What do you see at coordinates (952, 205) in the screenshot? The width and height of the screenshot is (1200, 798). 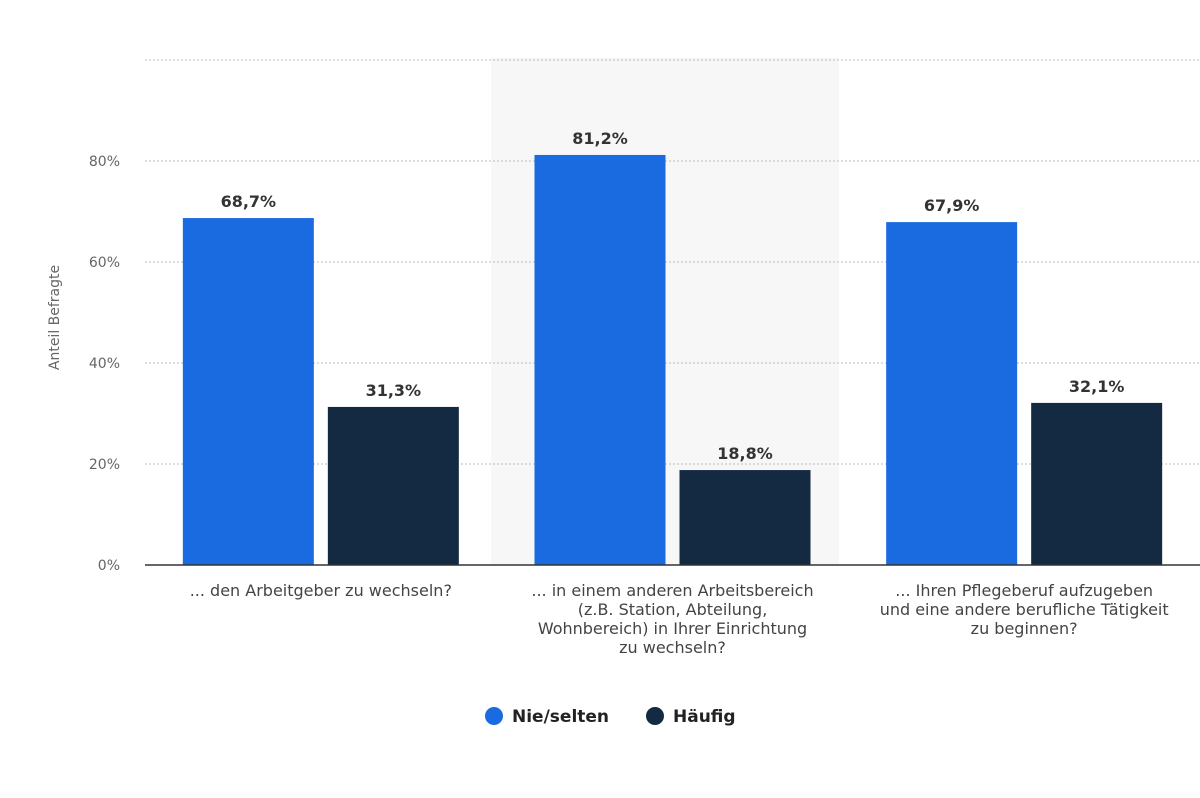 I see `data-label: 67,9%` at bounding box center [952, 205].